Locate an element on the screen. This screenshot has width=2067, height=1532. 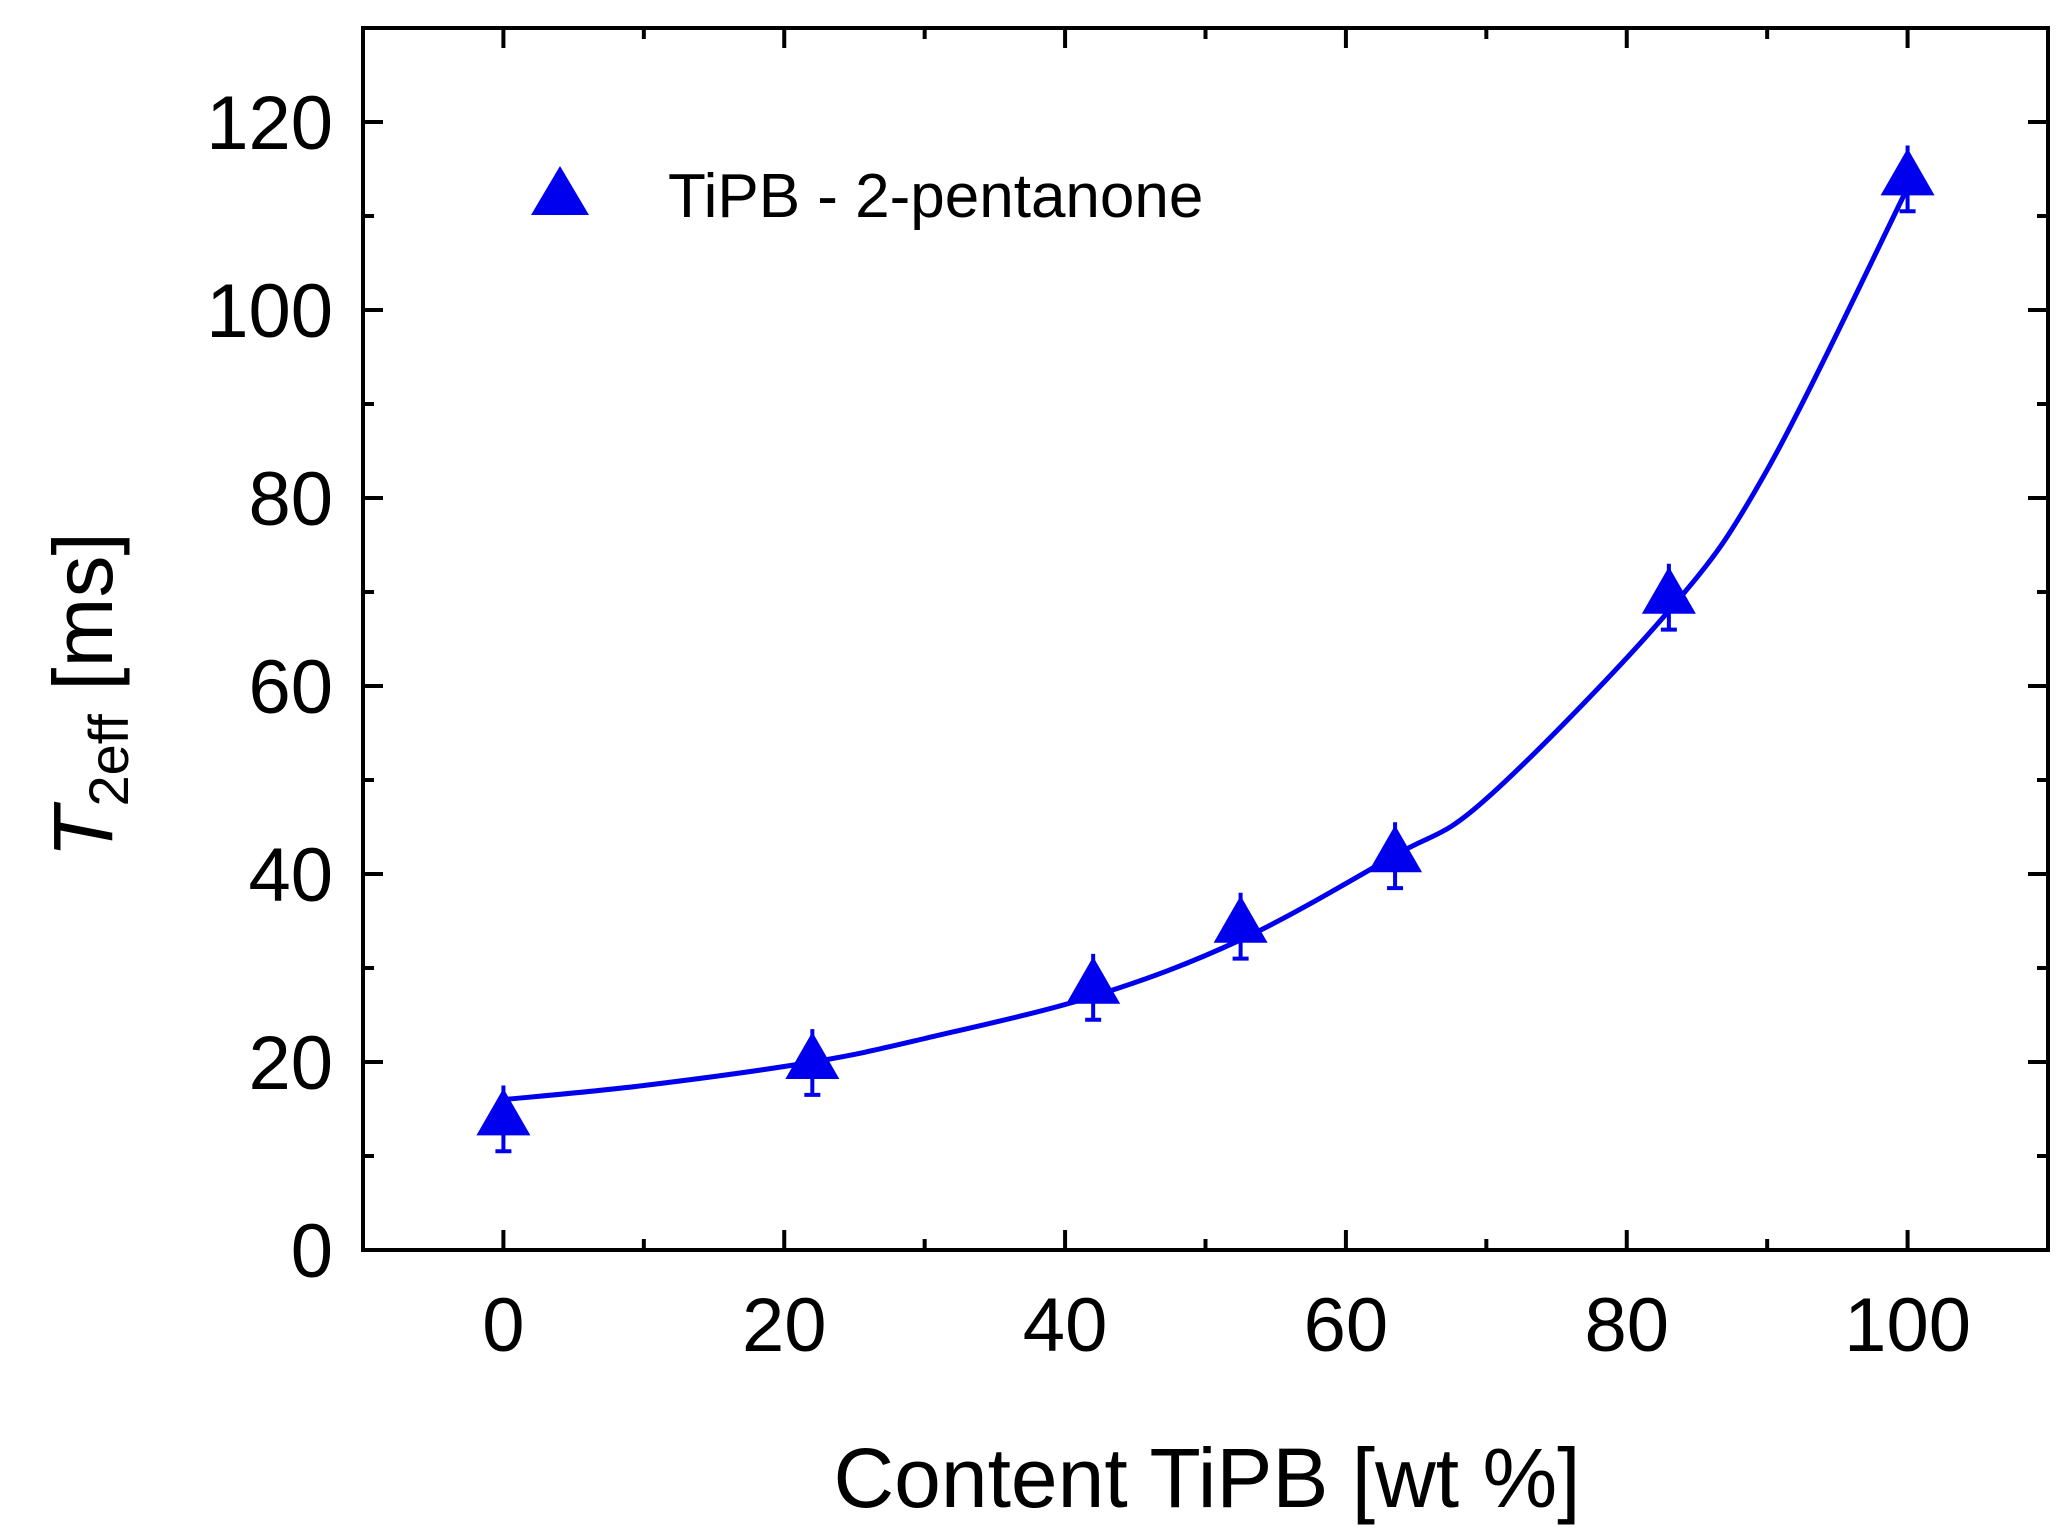
y-axis-title: T2eff [ms] is located at coordinates (88, 695).